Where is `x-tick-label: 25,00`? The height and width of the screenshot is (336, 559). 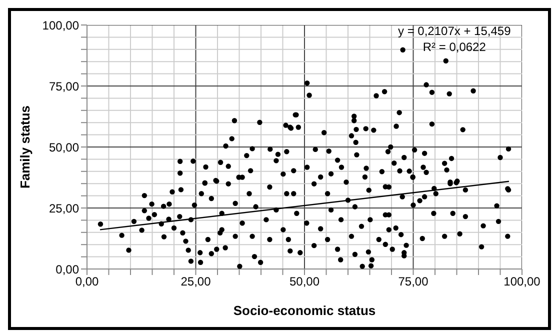
x-tick-label: 25,00 is located at coordinates (196, 281).